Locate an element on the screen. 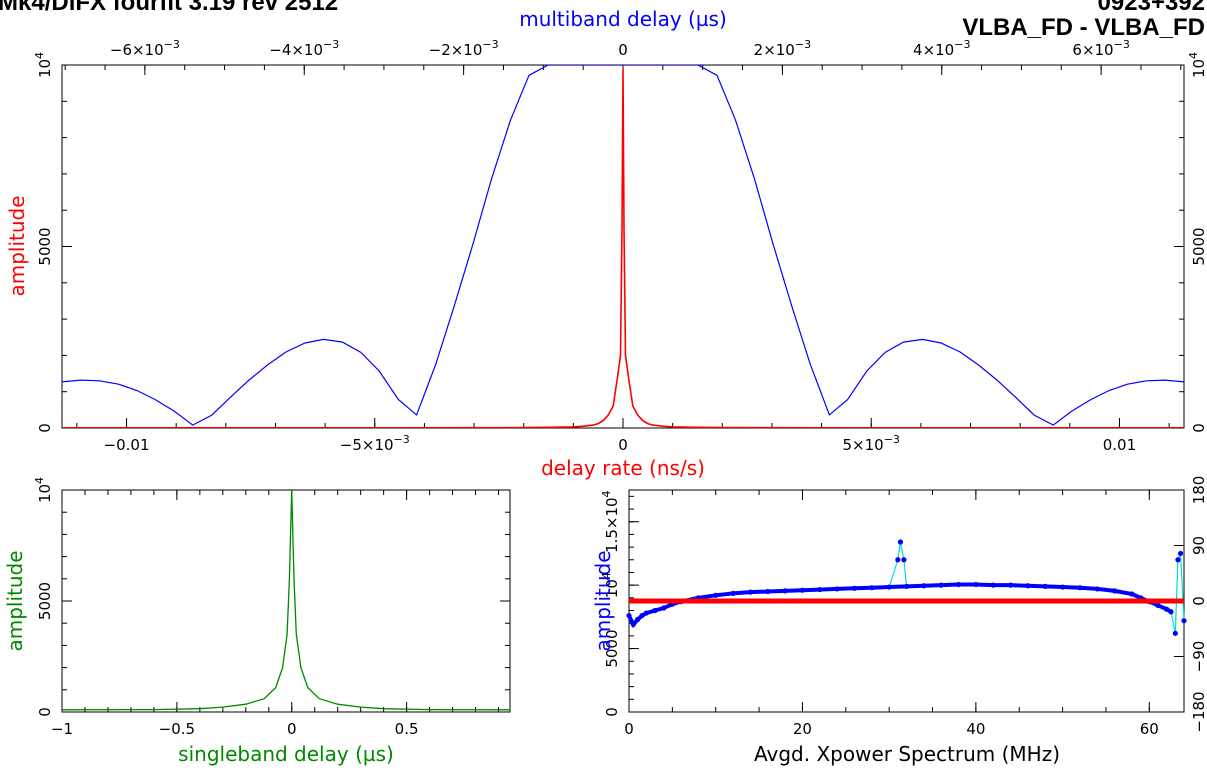 The height and width of the screenshot is (777, 1207). spectrum-x-tick-label: 20 is located at coordinates (802, 729).